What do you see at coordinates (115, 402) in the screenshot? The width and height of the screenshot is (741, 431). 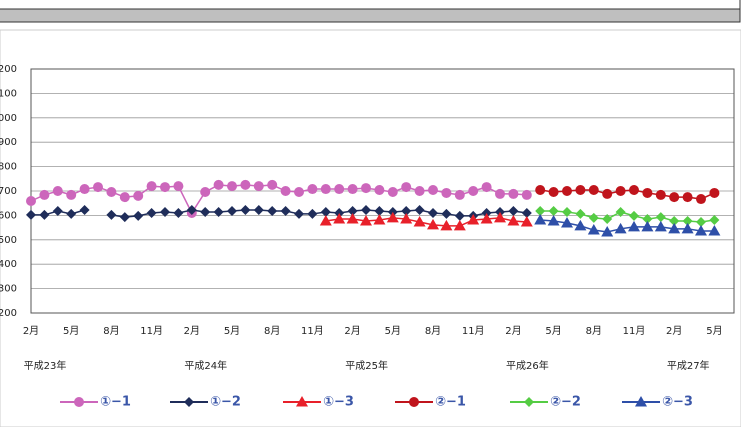 I see `legend-text: ①−1` at bounding box center [115, 402].